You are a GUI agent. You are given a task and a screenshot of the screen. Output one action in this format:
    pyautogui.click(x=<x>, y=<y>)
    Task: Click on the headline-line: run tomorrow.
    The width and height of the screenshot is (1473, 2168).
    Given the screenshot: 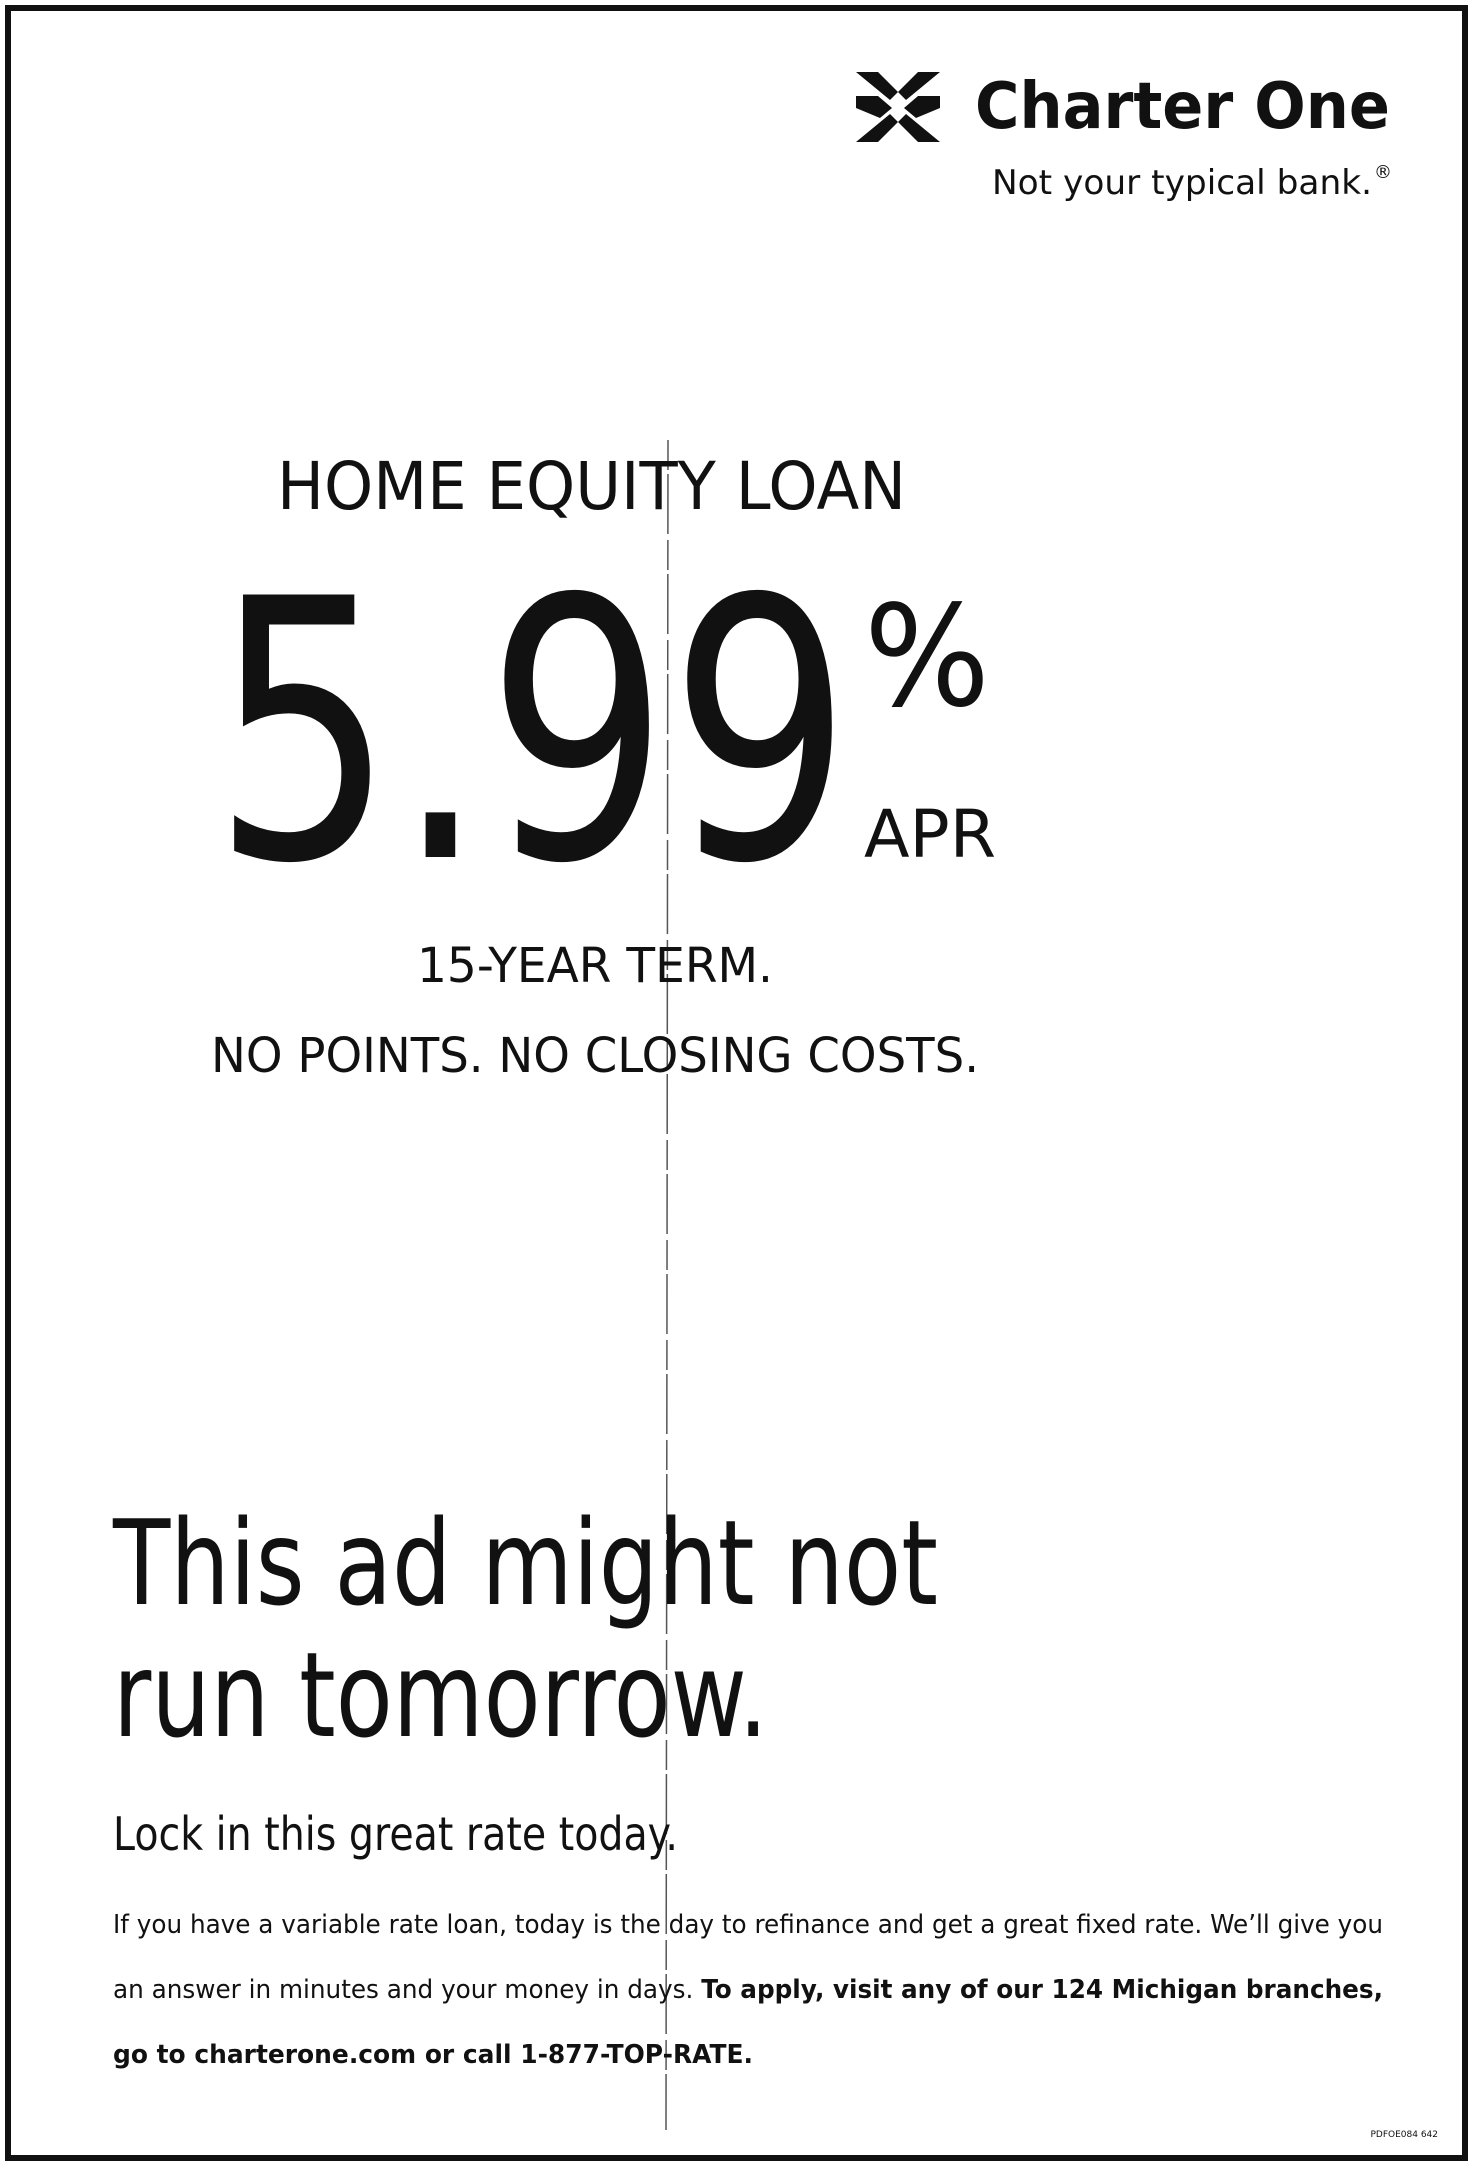 What is the action you would take?
    pyautogui.click(x=440, y=1695)
    